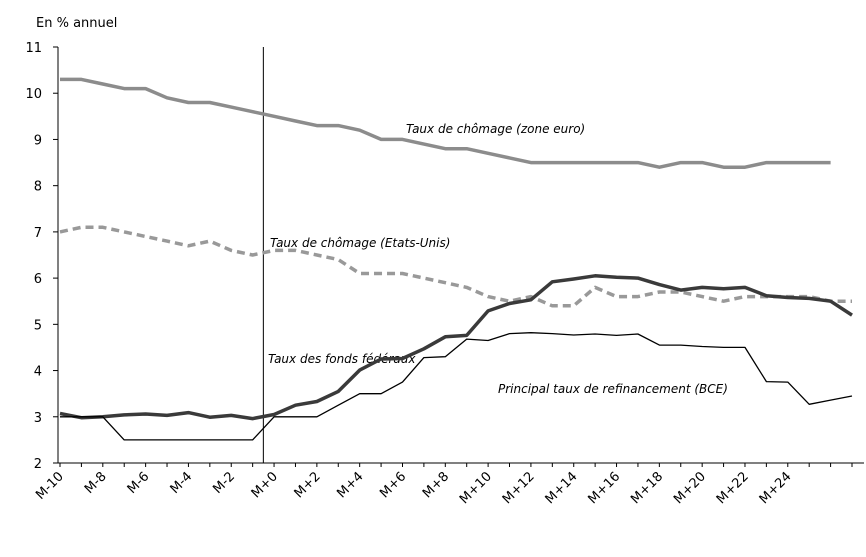 Image resolution: width=866 pixels, height=557 pixels. I want to click on x-tick-label: M+8, so click(436, 485).